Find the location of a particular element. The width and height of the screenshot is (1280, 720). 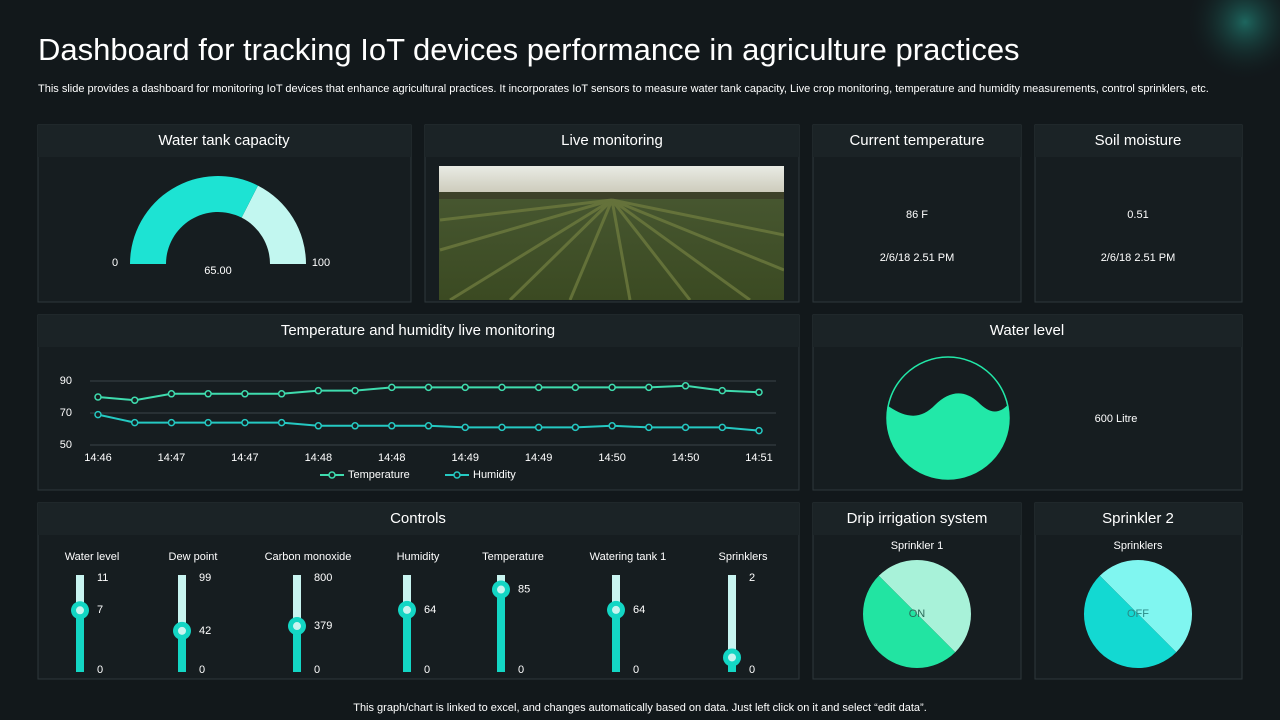

panel-title: Live monitoring is located at coordinates (612, 140).